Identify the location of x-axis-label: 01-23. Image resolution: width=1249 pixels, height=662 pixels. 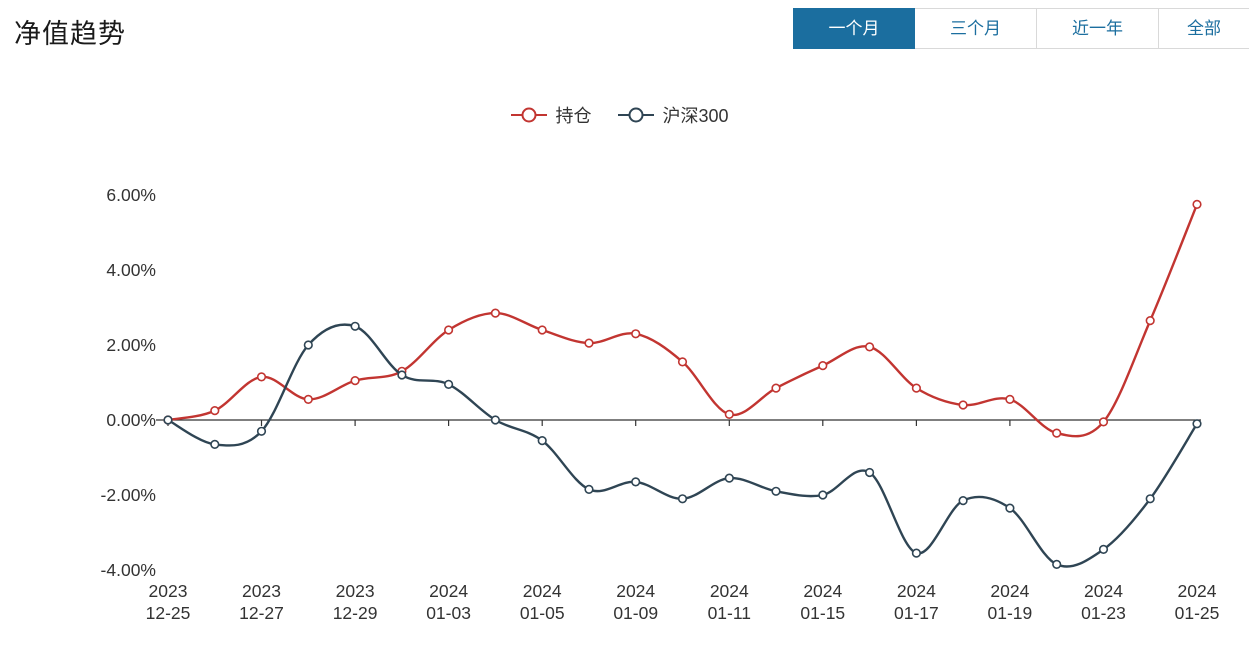
(1103, 613).